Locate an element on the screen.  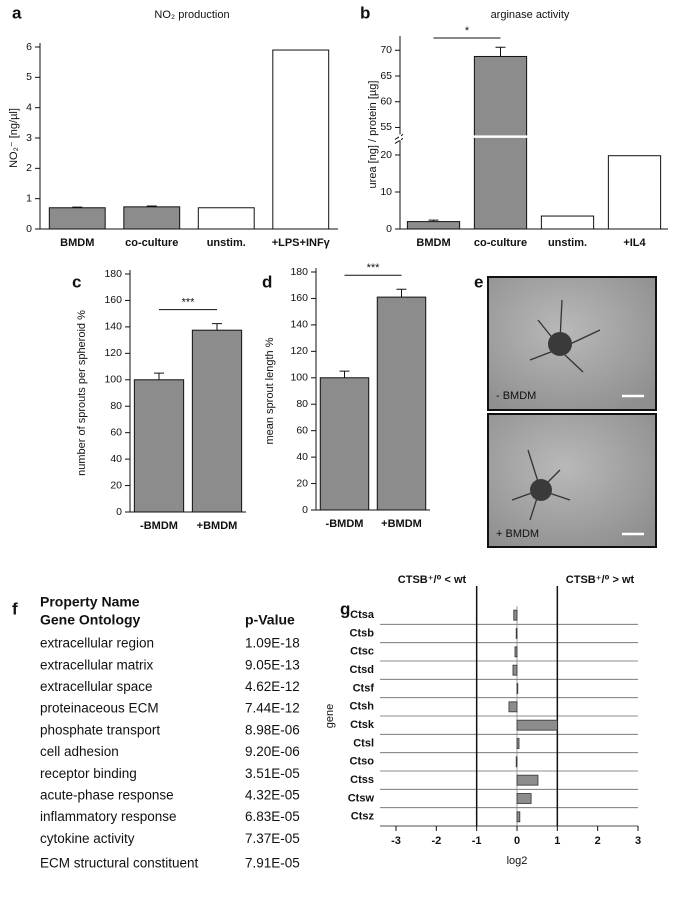
y-axis-label: urea [ng] / protein [µg] is located at coordinates (373, 135).